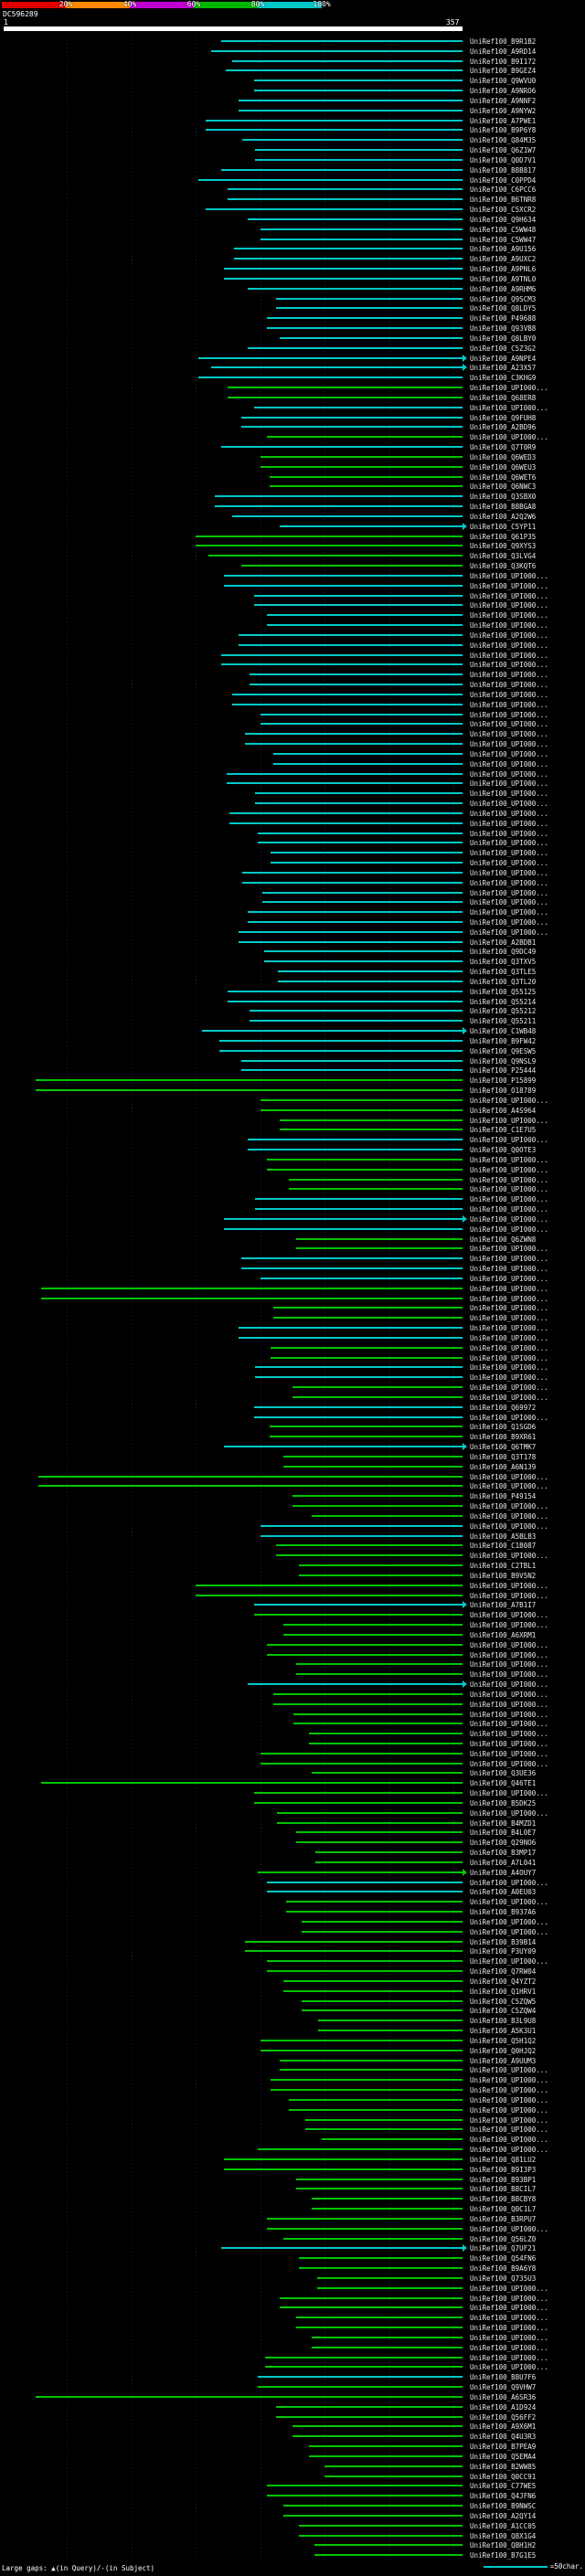 The width and height of the screenshot is (585, 2576). I want to click on hit-label: UniRef100_Q54FN6, so click(504, 2258).